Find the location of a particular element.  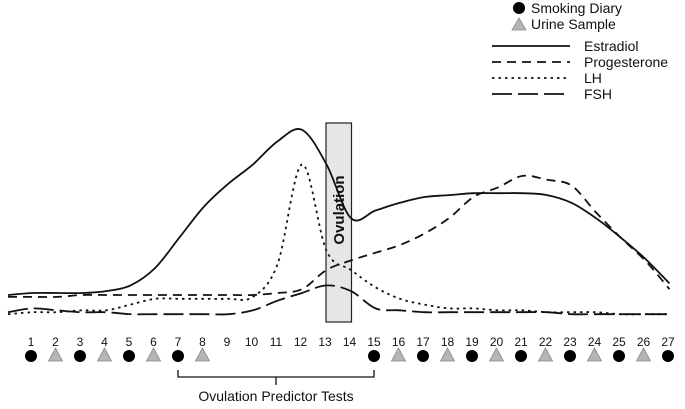

day-label: 24 is located at coordinates (595, 342).